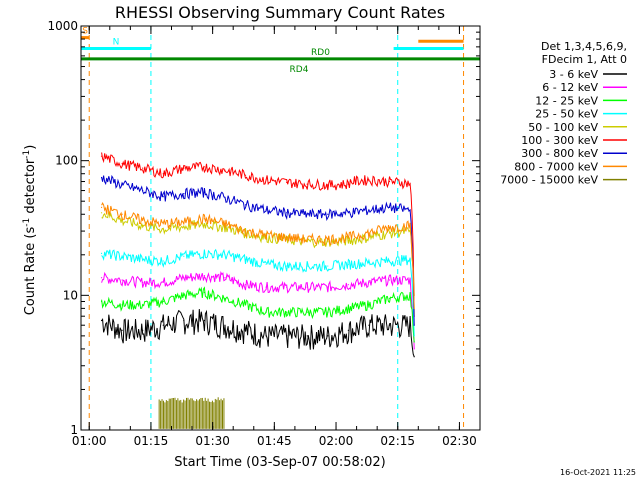  I want to click on legend-label-8: 7000 - 15000 keV, so click(549, 180).